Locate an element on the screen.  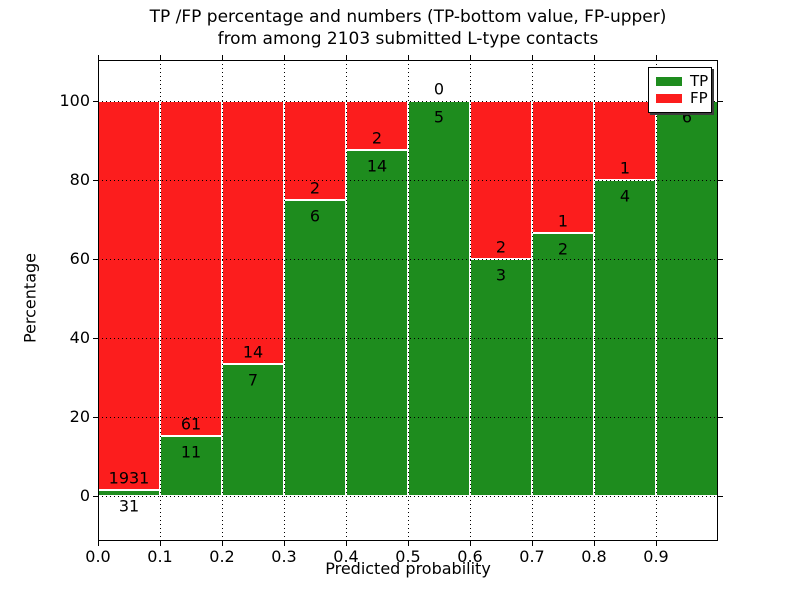
tp-count-label: 3 is located at coordinates (501, 275).